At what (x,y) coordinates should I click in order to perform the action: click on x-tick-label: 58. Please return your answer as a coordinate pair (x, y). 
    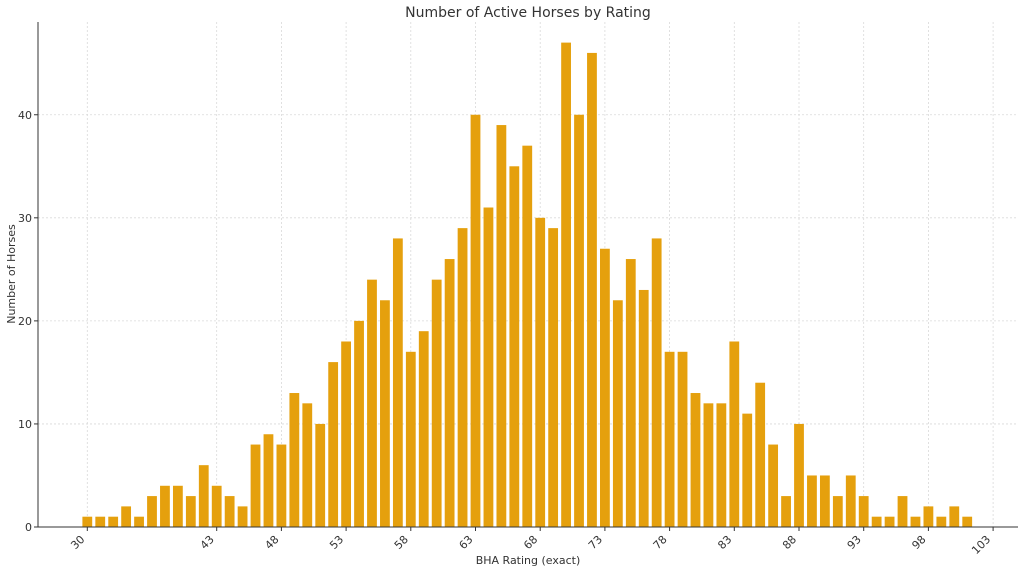
    Looking at the image, I should click on (401, 542).